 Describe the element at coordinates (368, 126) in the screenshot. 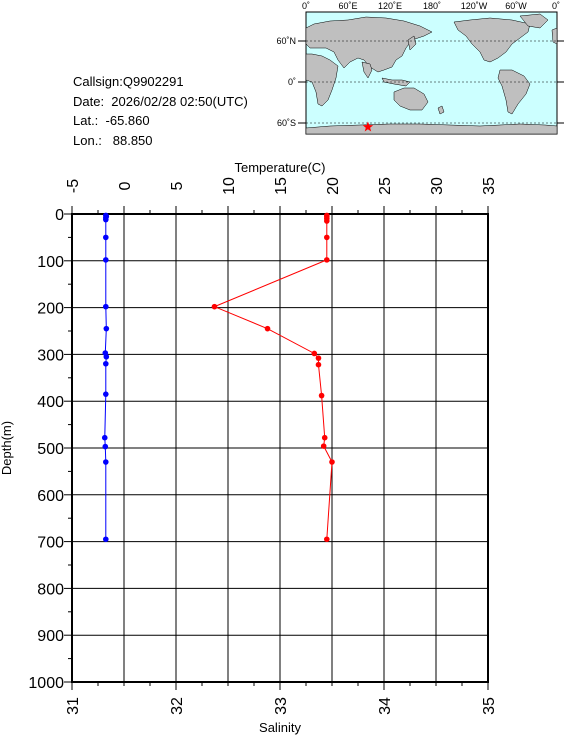

I see `station-marker-star` at that location.